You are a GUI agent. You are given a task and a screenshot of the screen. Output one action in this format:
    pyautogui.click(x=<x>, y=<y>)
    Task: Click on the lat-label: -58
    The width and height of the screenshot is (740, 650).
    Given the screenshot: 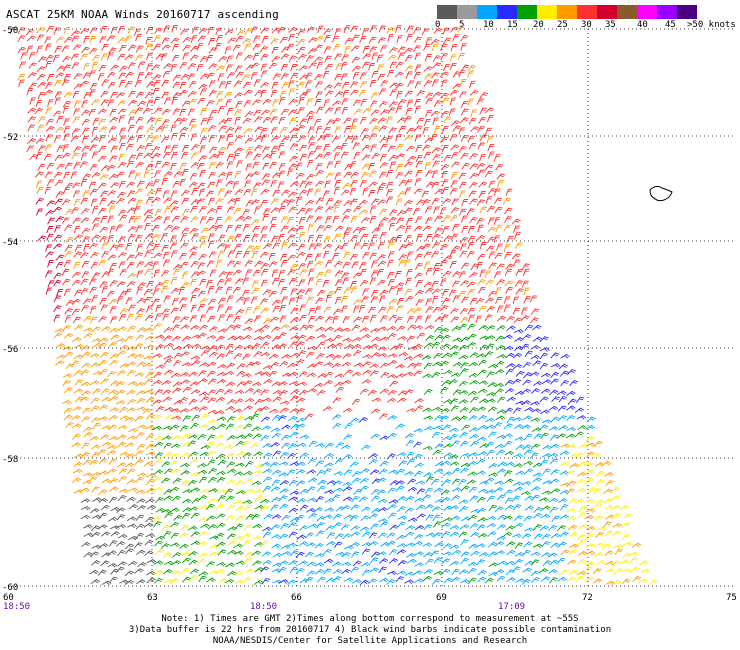 What is the action you would take?
    pyautogui.click(x=10, y=460)
    